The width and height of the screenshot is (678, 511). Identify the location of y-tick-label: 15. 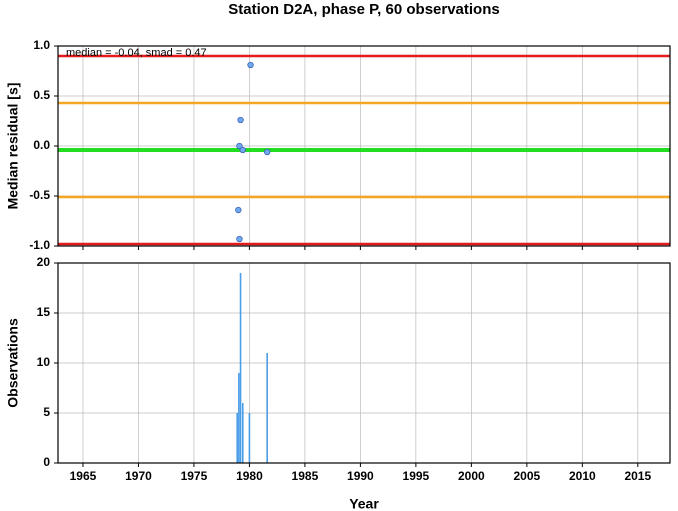
(44, 312).